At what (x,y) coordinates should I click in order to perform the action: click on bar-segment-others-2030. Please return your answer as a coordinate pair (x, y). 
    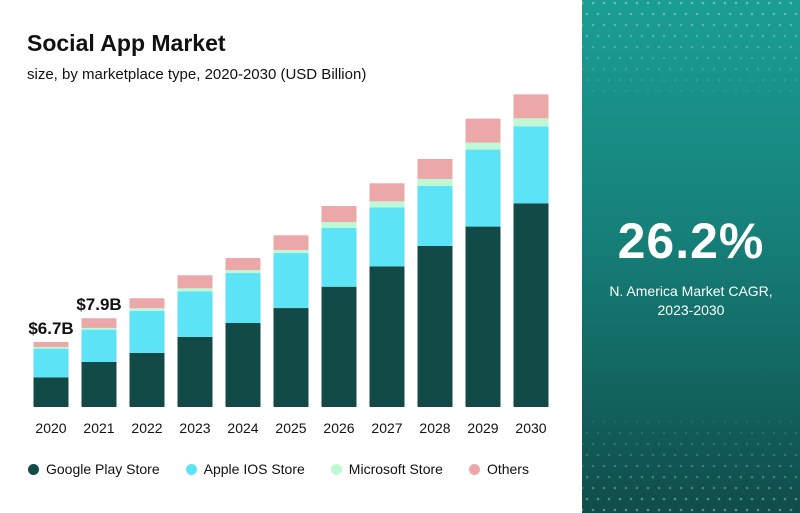
    Looking at the image, I should click on (531, 106).